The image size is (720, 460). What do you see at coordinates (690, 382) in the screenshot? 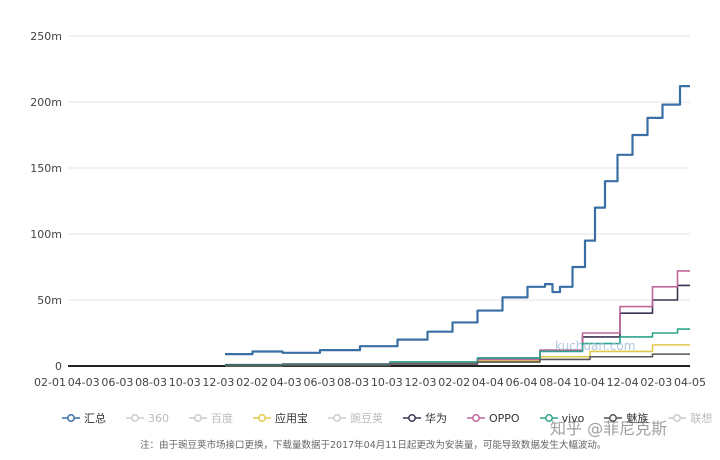
I see `x-tick-label: 04-05` at bounding box center [690, 382].